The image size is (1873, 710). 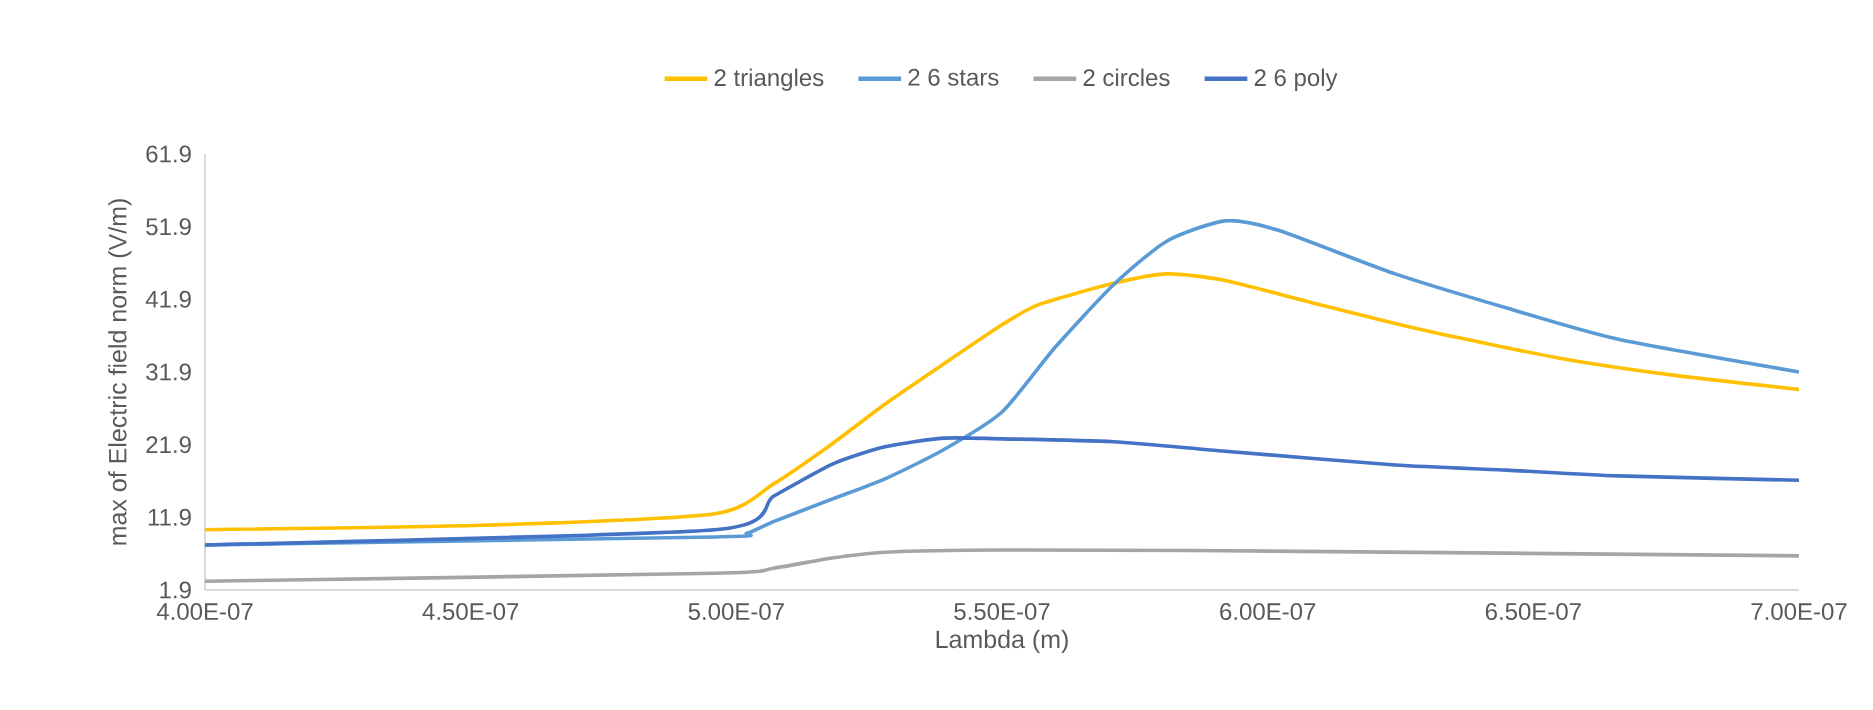 I want to click on x-axis-title: Lambda (m), so click(x=1002, y=641).